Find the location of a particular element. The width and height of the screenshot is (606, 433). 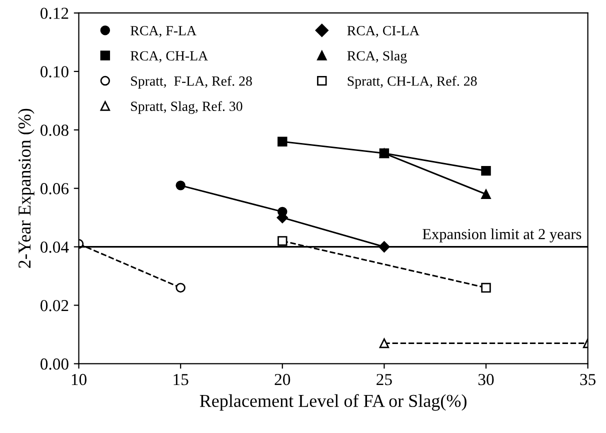

y-tick-label: 0.00 is located at coordinates (54, 364).